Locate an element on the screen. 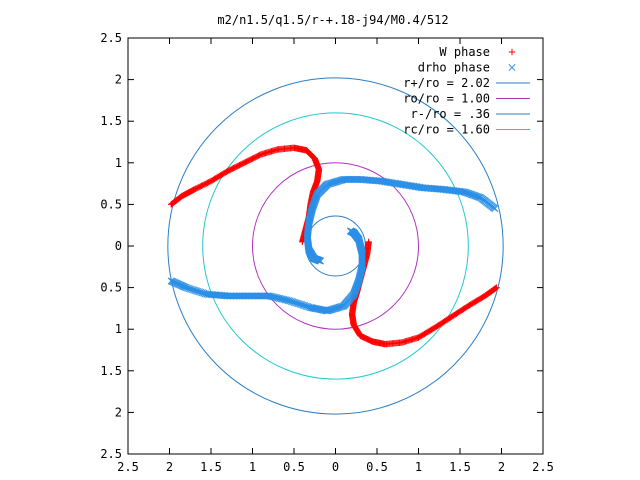 This screenshot has height=480, width=640. legend-label-0: W phase is located at coordinates (464, 52).